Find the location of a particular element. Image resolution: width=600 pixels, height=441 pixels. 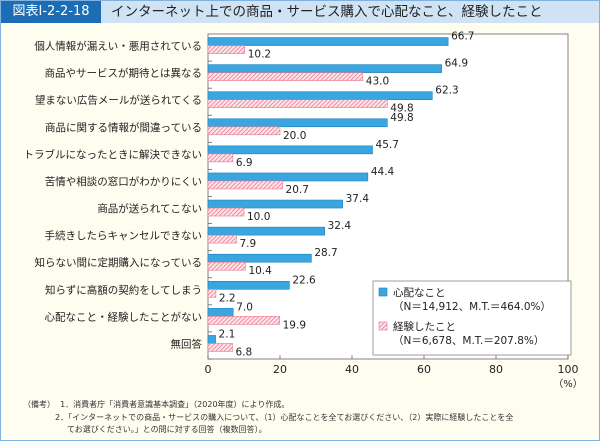

data-label: 19.9 is located at coordinates (294, 325).